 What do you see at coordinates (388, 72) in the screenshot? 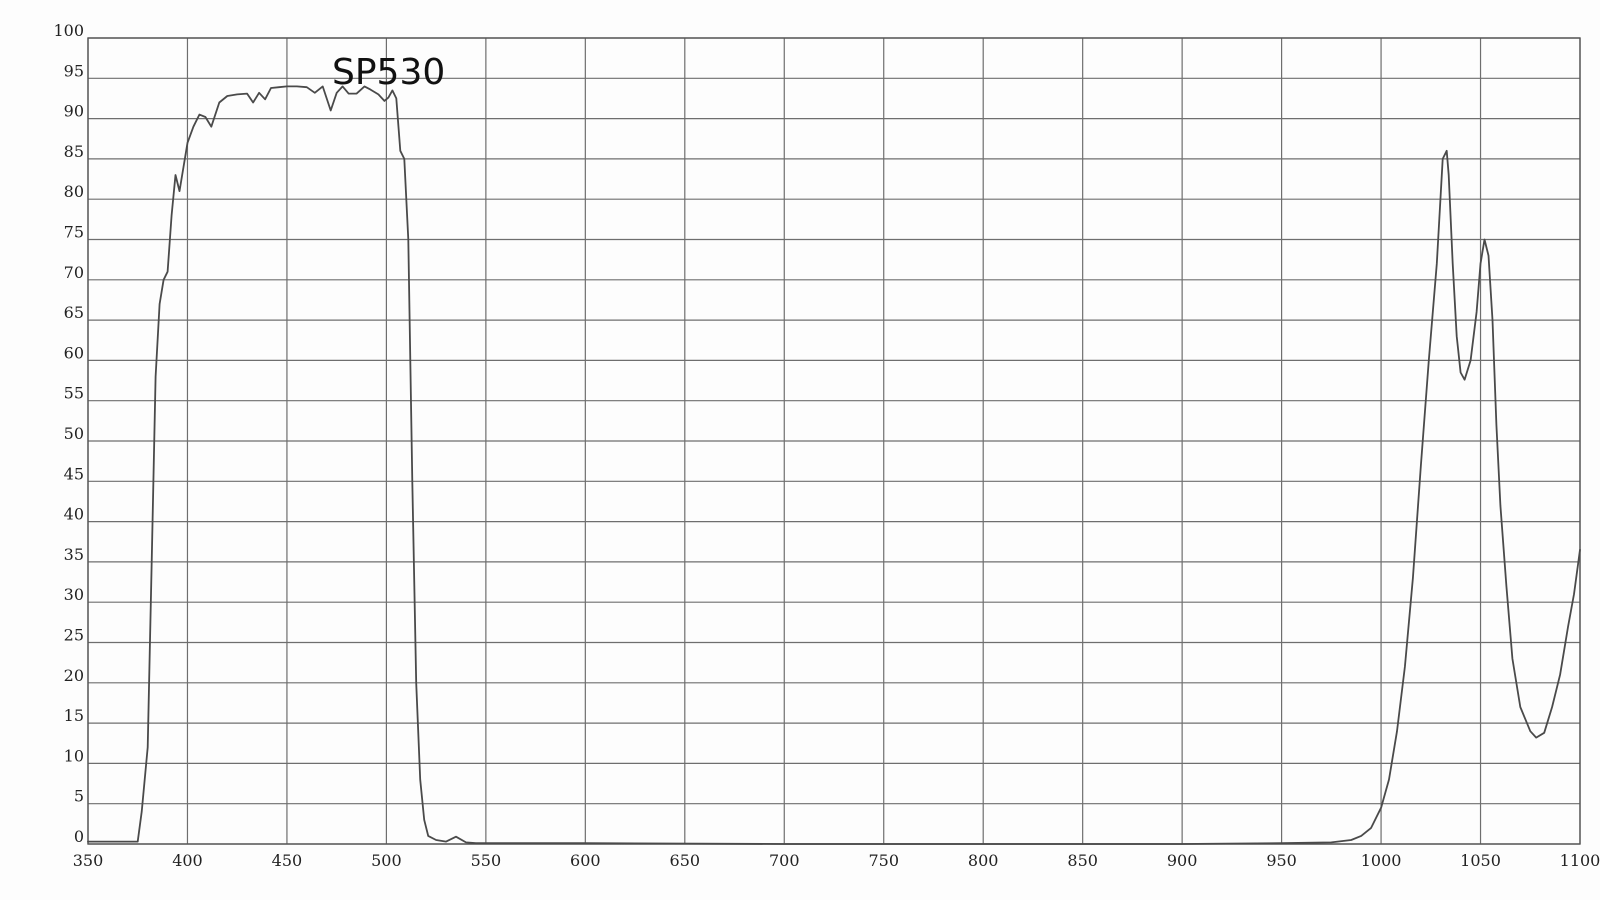
I see `chart-title: SP530` at bounding box center [388, 72].